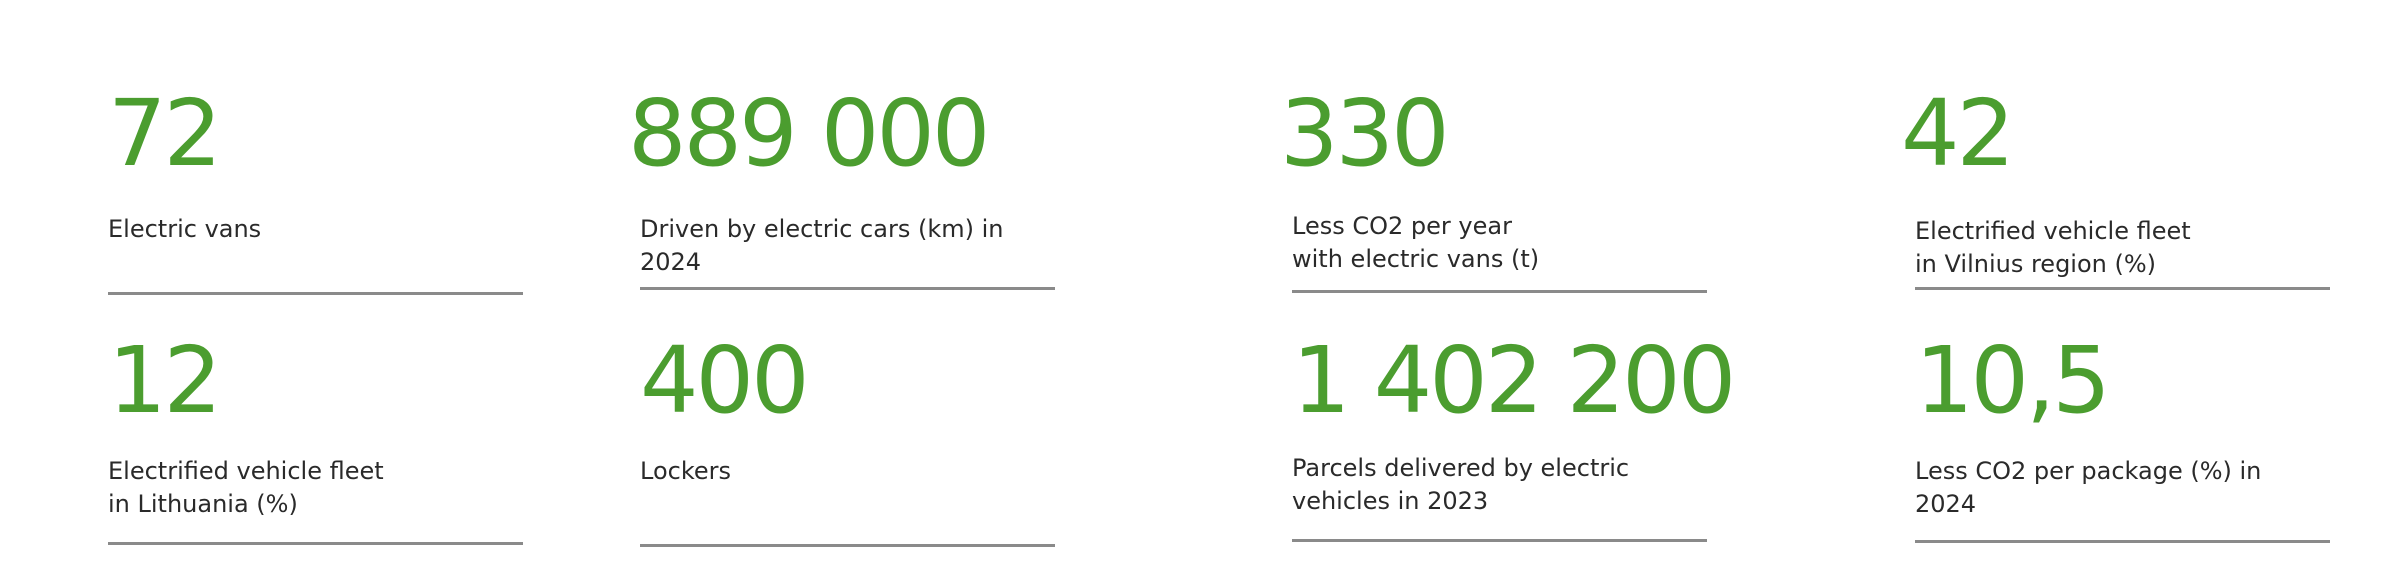 The height and width of the screenshot is (570, 2400). Describe the element at coordinates (809, 133) in the screenshot. I see `stat-value: 889 000` at that location.